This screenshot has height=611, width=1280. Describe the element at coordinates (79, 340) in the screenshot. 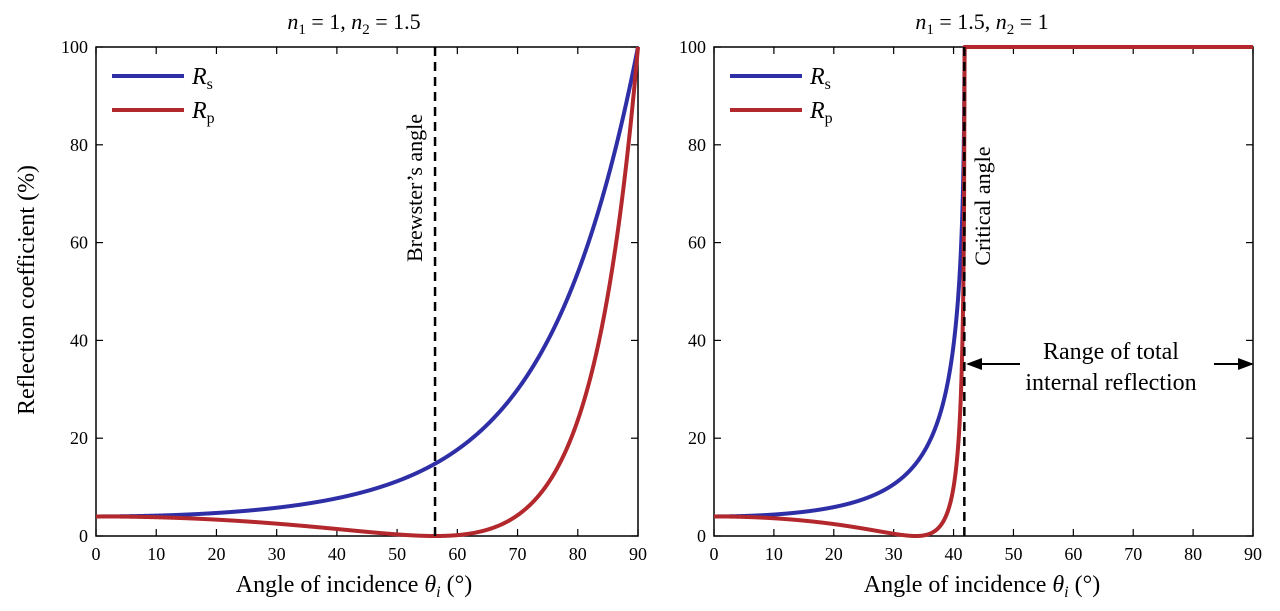

I see `left-y-tick-label: 40` at that location.